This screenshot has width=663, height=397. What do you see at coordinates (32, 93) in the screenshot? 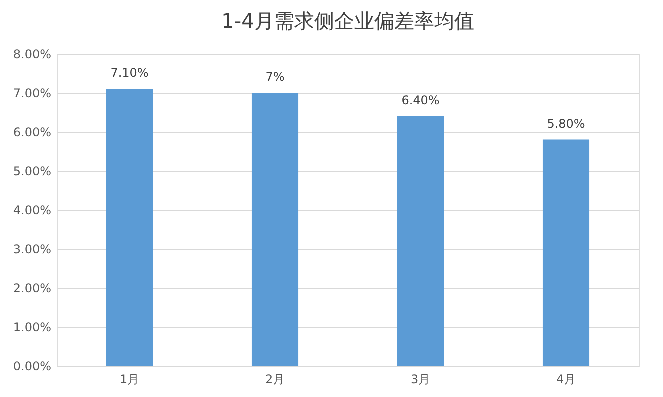
I see `y-tick-label: 7.00%` at bounding box center [32, 93].